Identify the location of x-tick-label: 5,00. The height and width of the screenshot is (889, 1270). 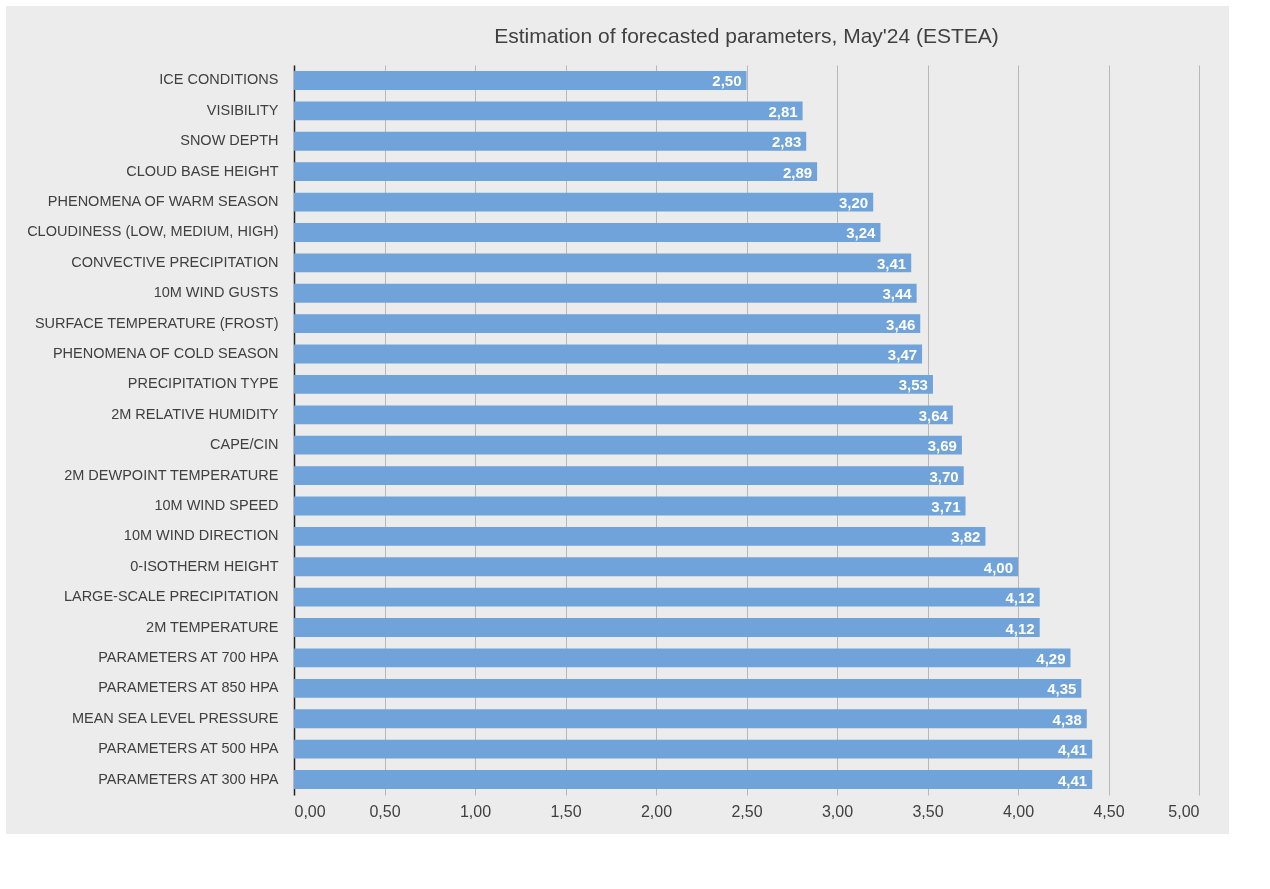
(1184, 811).